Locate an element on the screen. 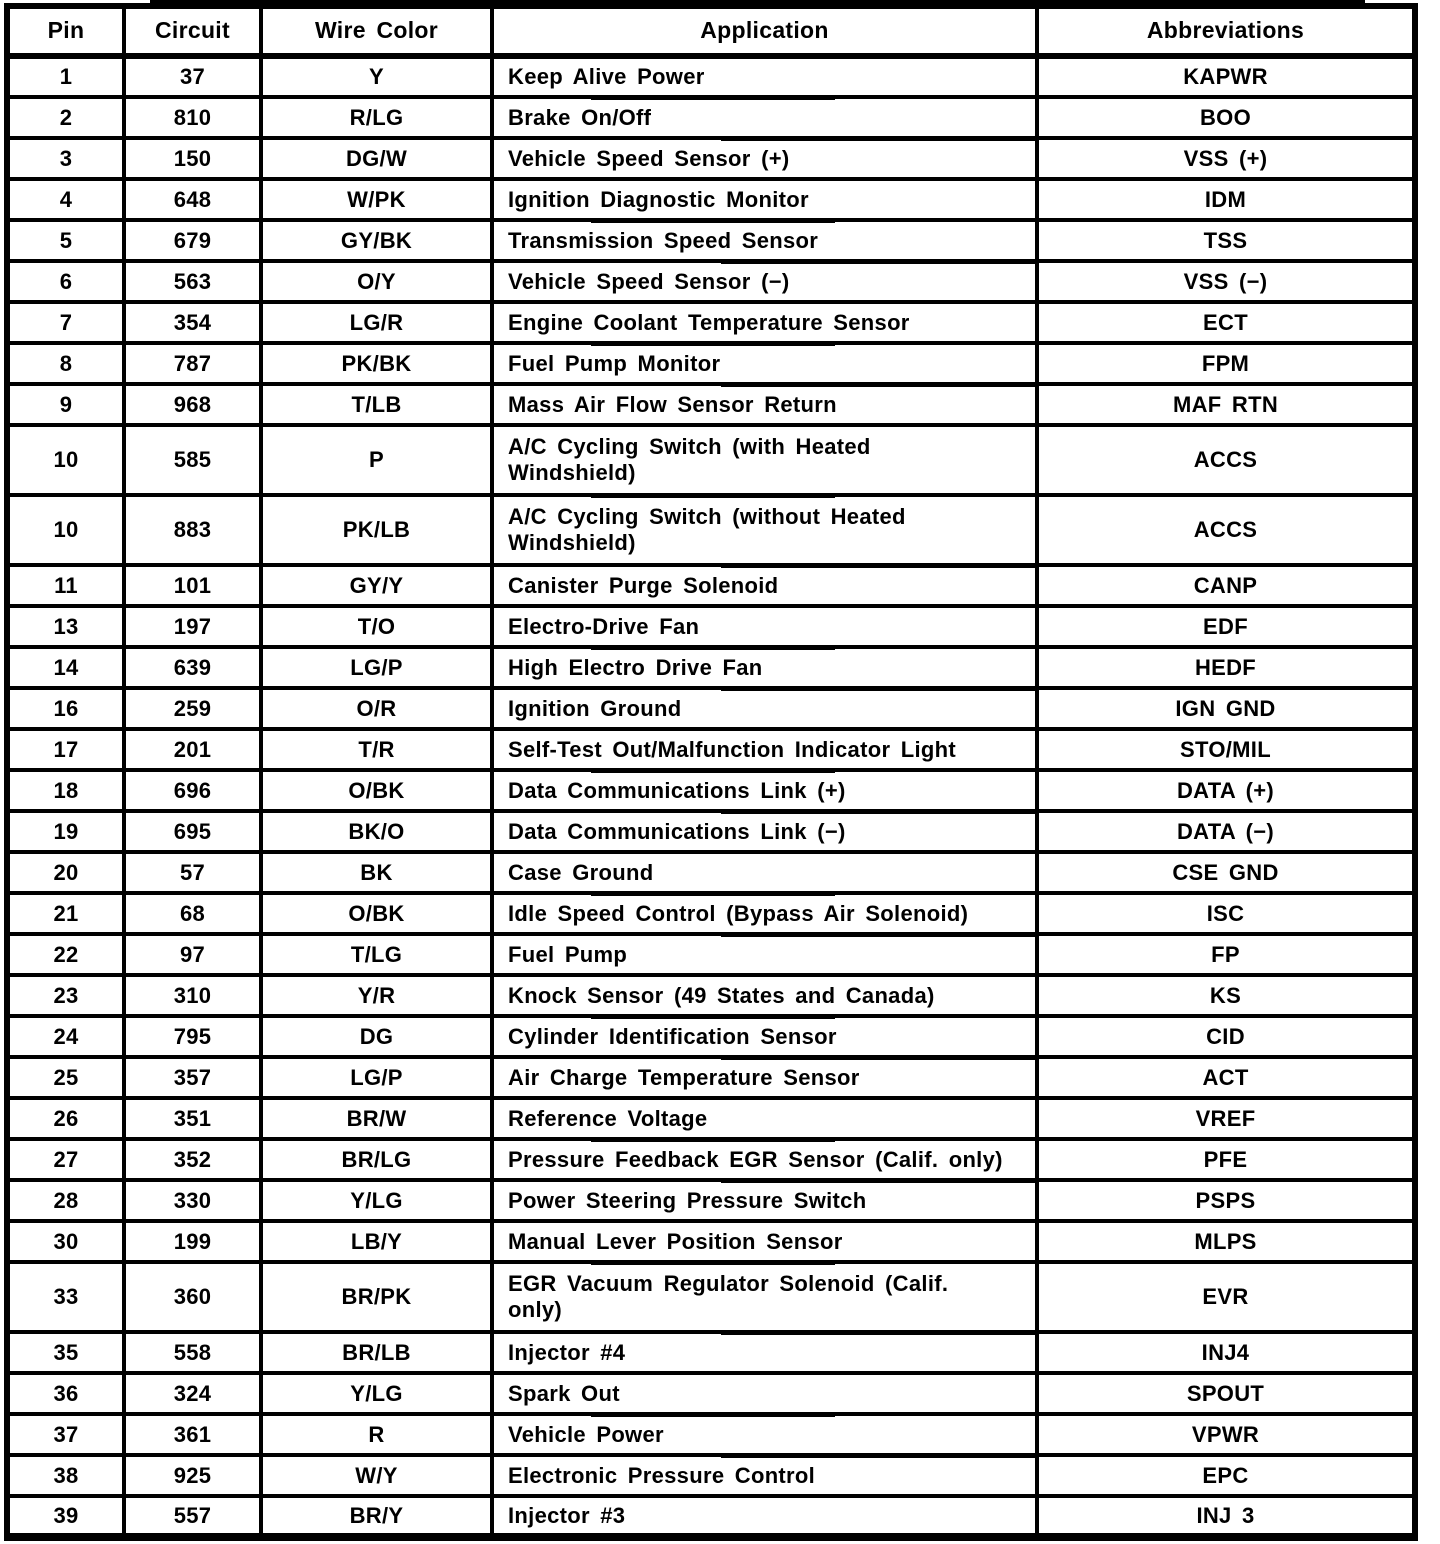  application-cell: Electronic Pressure Control is located at coordinates (764, 1475).